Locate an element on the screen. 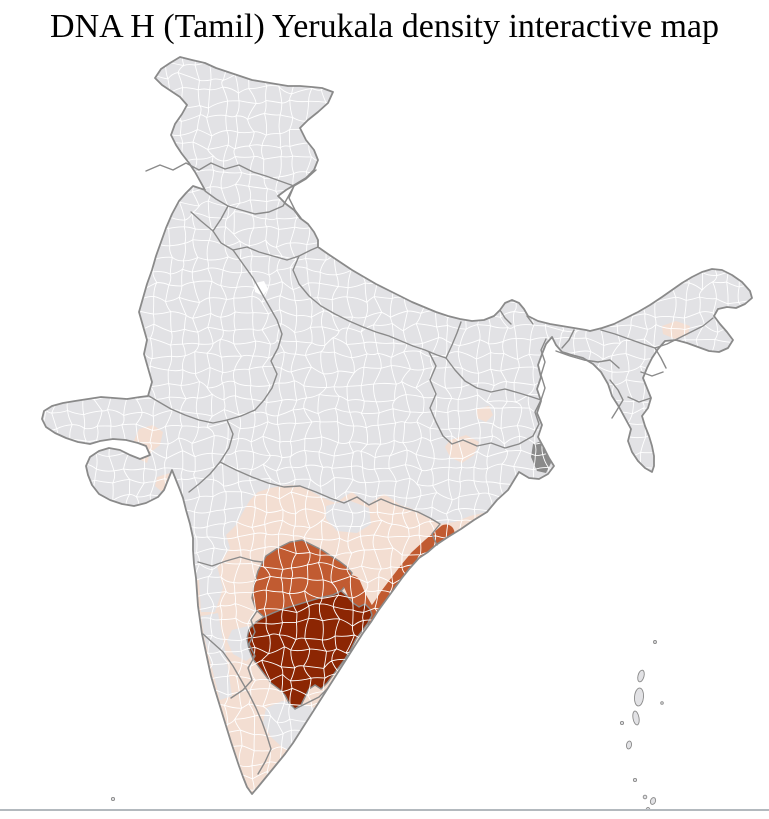 The image size is (769, 819). region-jharkhand-district-b is located at coordinates (485, 414).